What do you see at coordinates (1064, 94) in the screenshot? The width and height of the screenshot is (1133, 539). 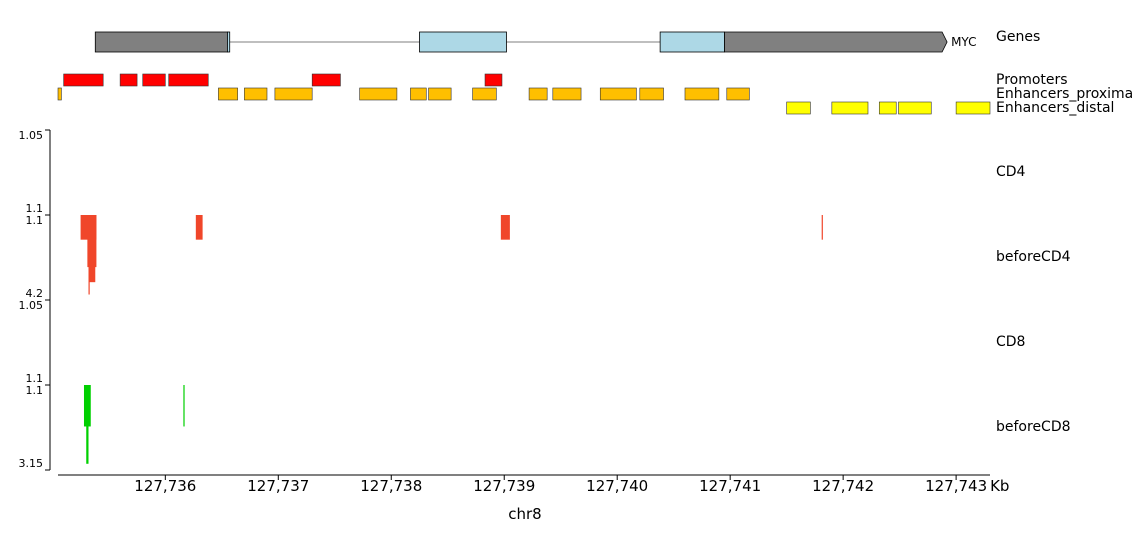 I see `track-label-enhancers-proximal: Enhancers_proximal` at bounding box center [1064, 94].